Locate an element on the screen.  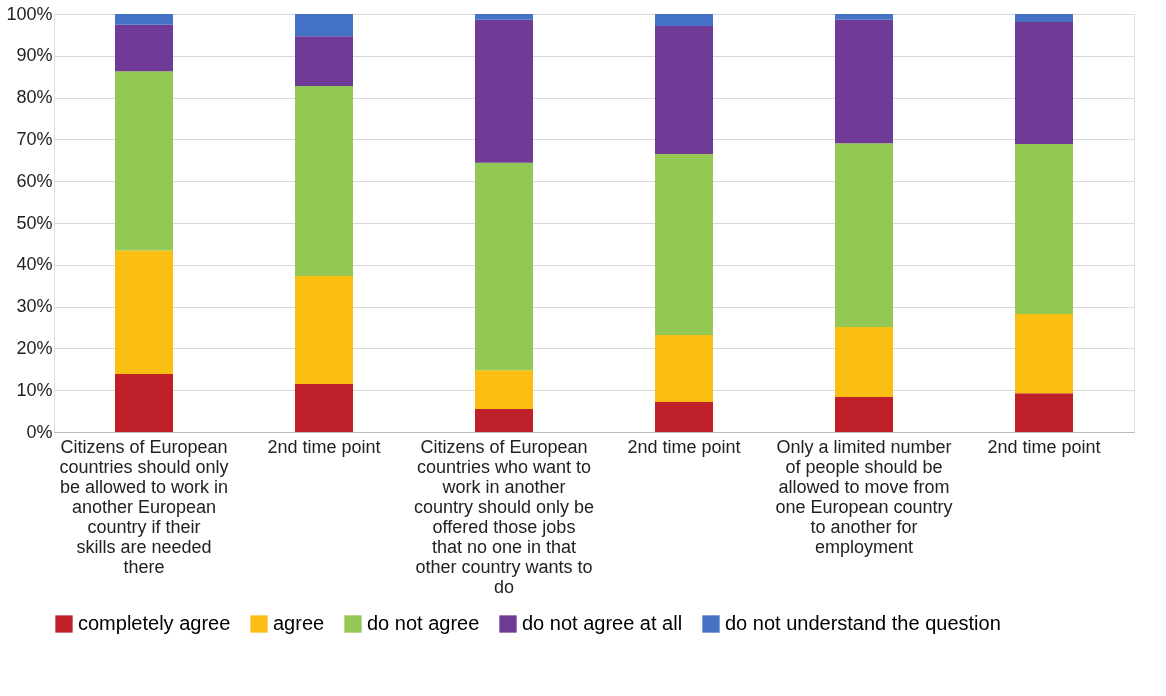
y-tick-label: 40% is located at coordinates (34, 264).